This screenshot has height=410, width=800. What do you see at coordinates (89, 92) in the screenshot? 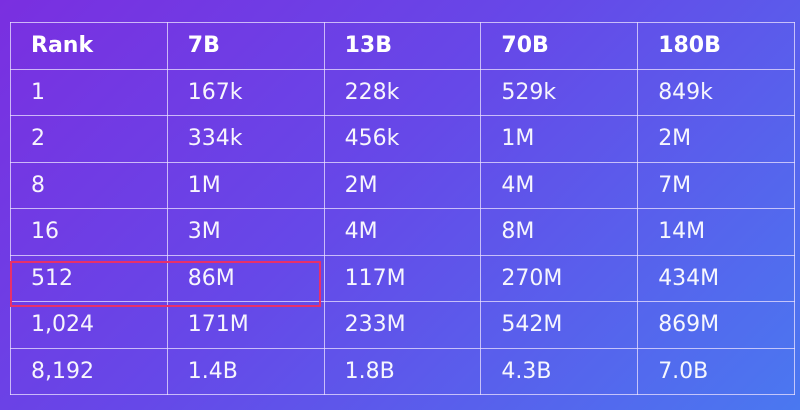
I see `table-cell: 1` at bounding box center [89, 92].